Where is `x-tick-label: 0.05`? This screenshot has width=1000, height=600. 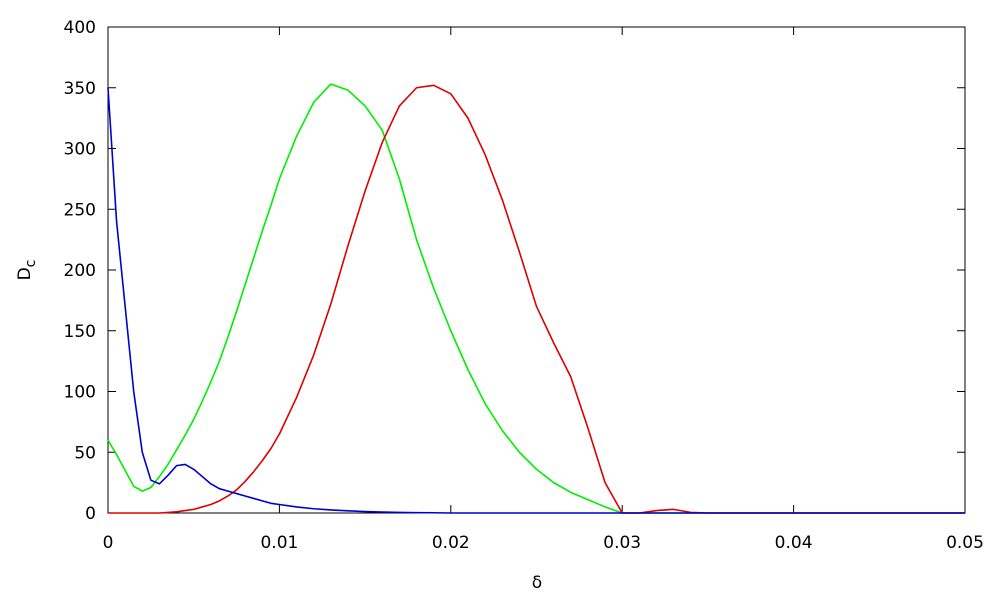
x-tick-label: 0.05 is located at coordinates (965, 543).